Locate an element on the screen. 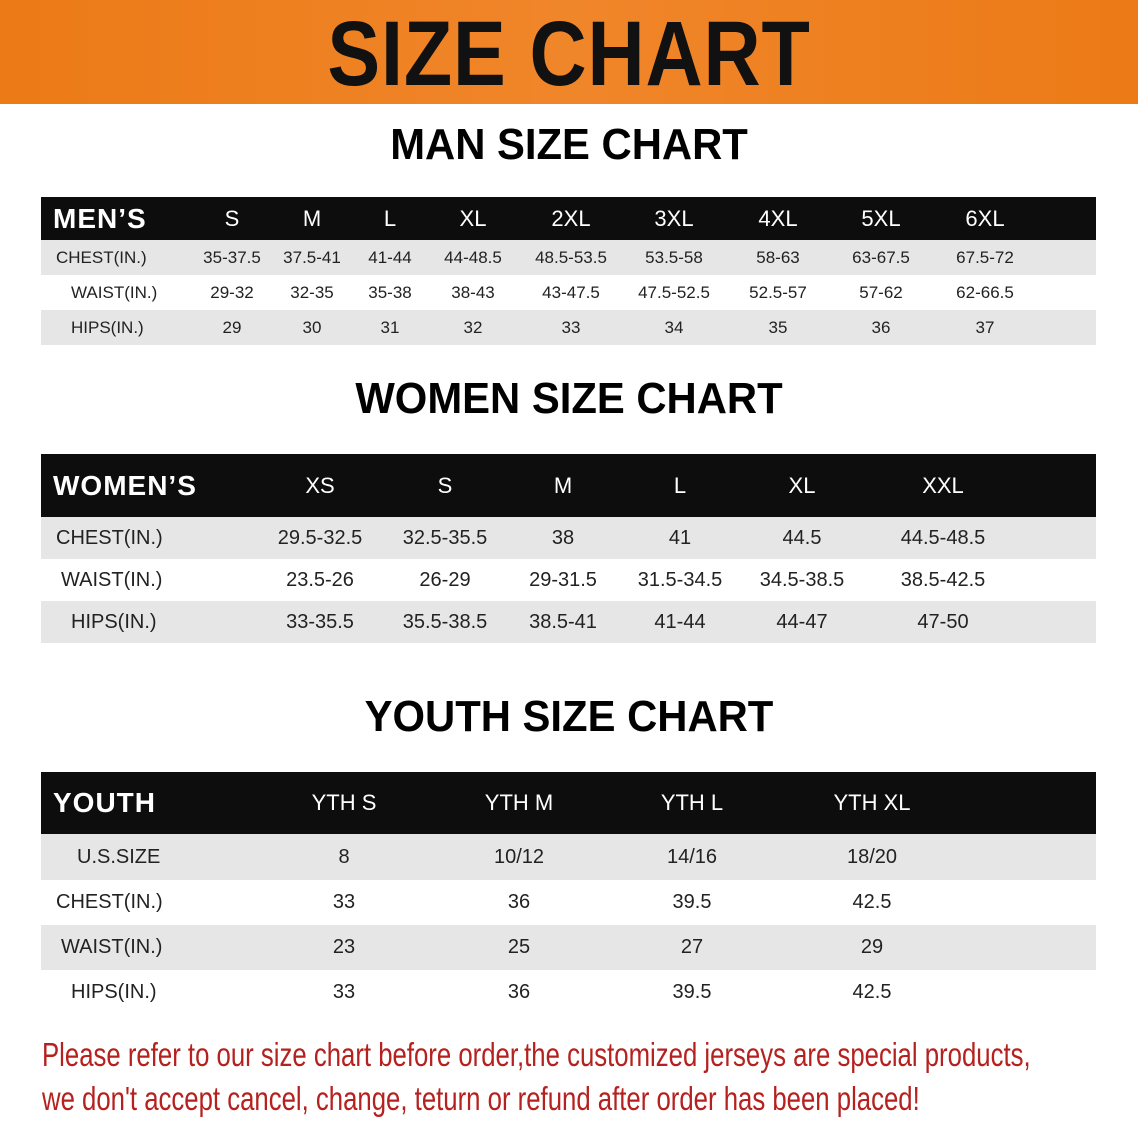 The image size is (1138, 1132). banner-title: SIZE CHART is located at coordinates (569, 54).